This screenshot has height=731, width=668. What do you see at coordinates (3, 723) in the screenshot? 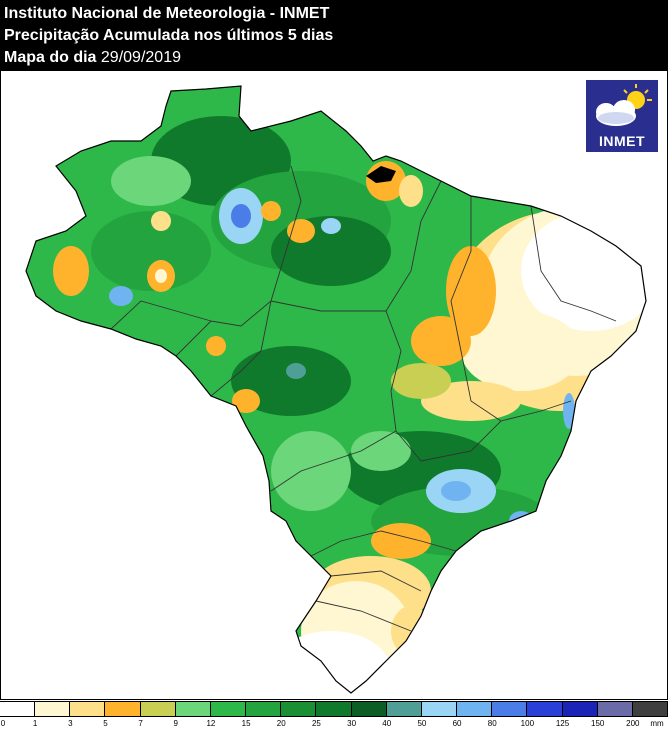
I see `legend-tick-label: 0` at bounding box center [3, 723].